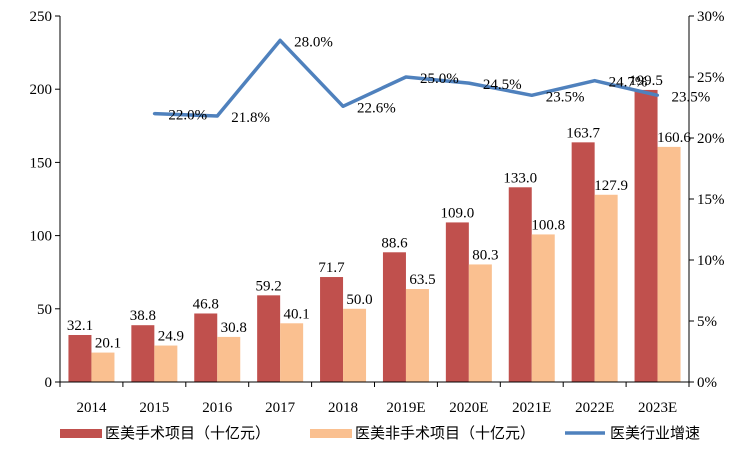 The width and height of the screenshot is (743, 453). I want to click on left-tick-label: 200, so click(41, 90).